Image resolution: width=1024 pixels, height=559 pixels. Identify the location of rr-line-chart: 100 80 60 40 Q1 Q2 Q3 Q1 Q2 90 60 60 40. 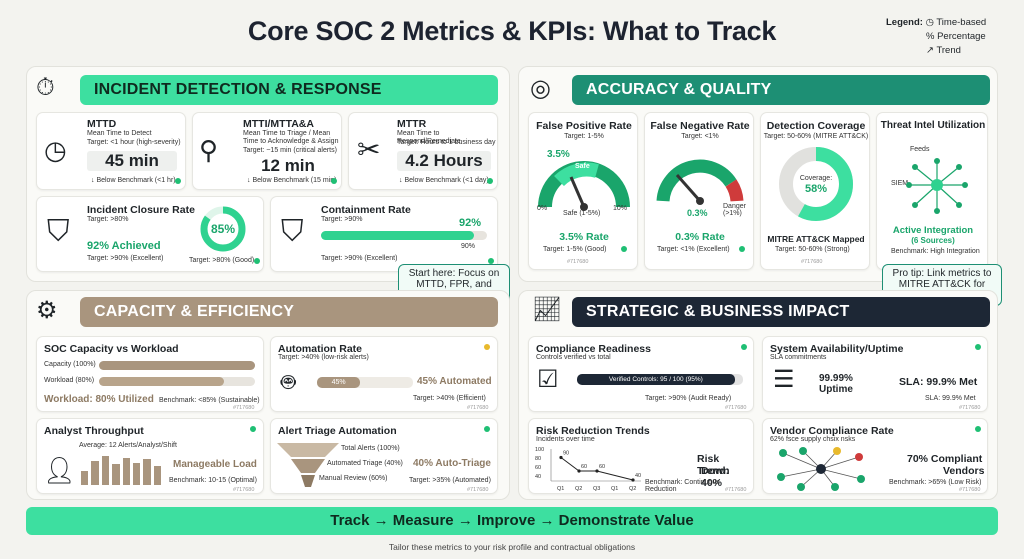
(588, 469).